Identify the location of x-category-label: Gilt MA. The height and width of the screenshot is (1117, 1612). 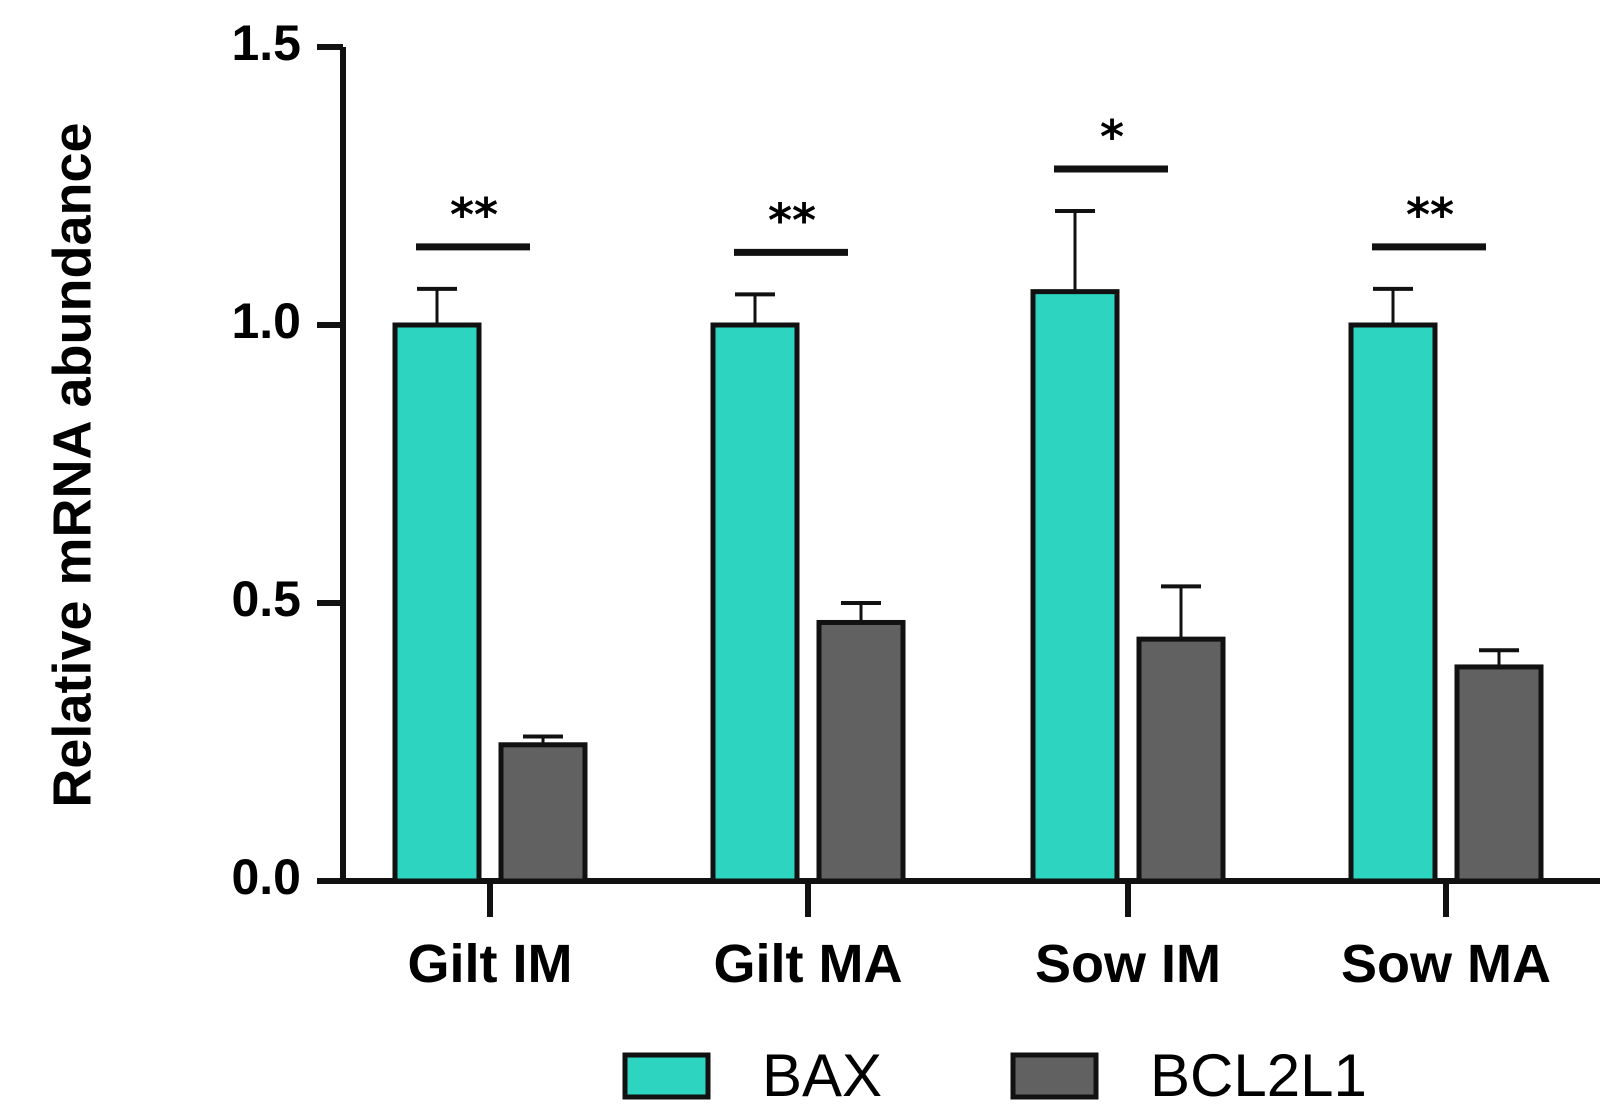
(808, 964).